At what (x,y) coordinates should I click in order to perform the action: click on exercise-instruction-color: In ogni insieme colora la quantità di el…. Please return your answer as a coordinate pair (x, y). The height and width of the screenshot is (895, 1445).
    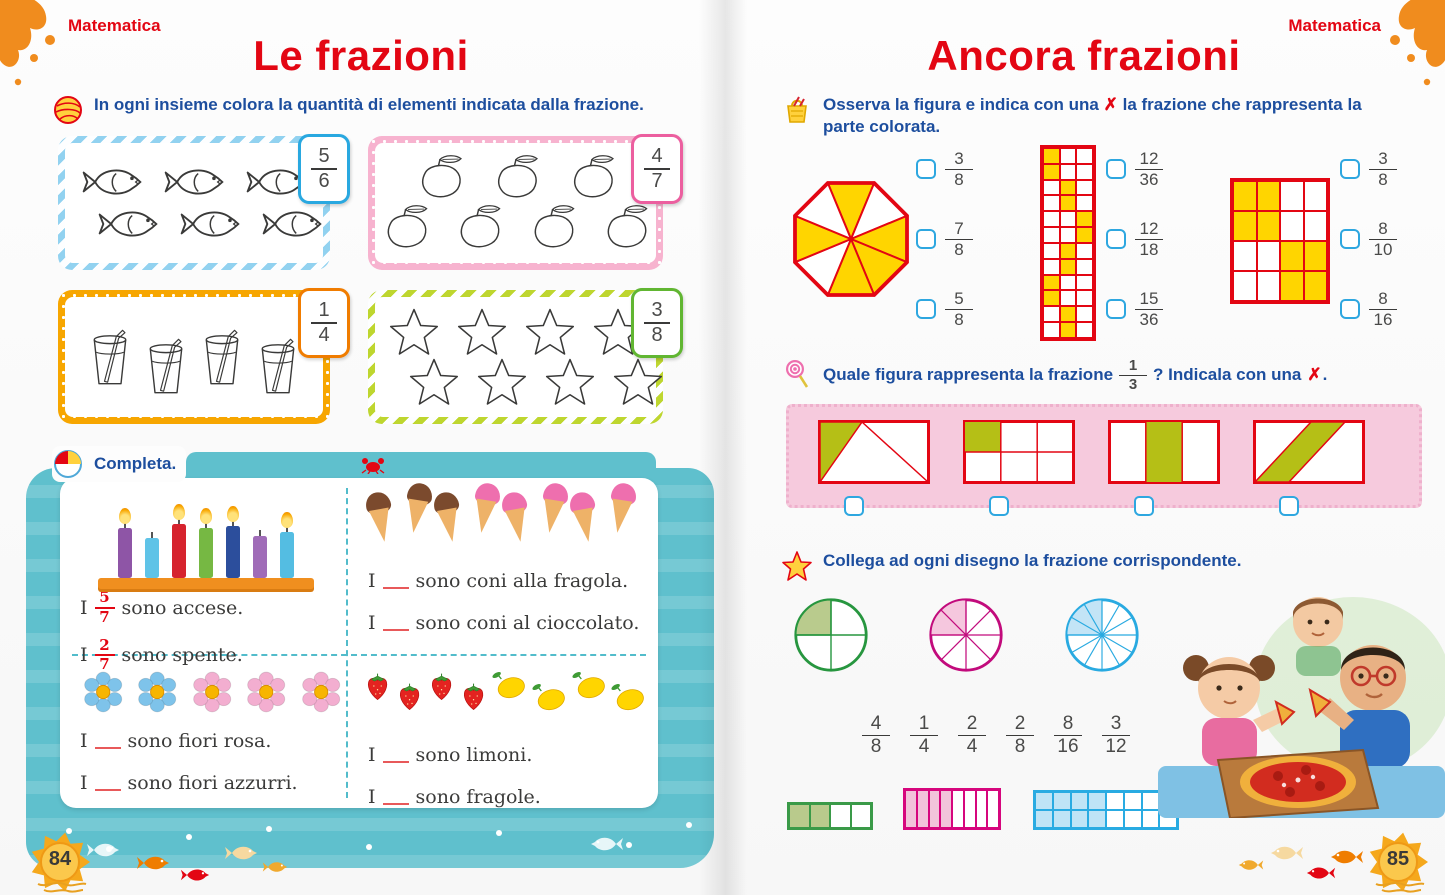
    Looking at the image, I should click on (372, 110).